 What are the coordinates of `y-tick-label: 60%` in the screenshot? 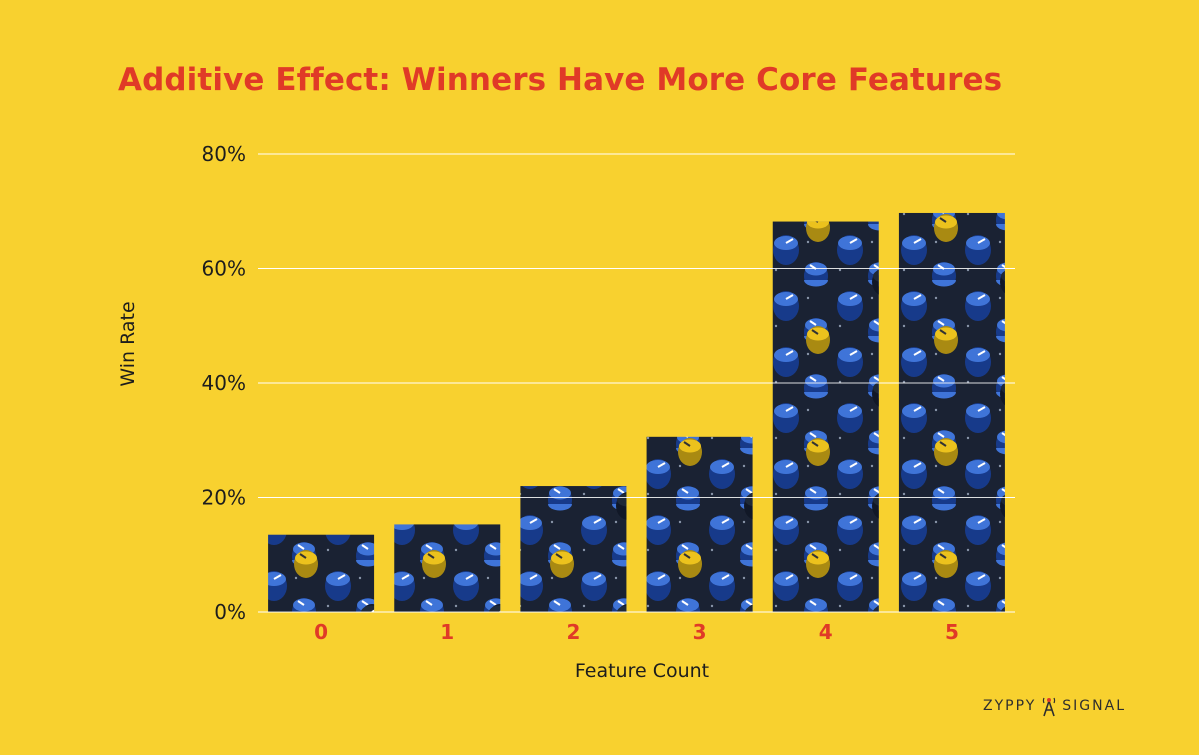 It's located at (224, 269).